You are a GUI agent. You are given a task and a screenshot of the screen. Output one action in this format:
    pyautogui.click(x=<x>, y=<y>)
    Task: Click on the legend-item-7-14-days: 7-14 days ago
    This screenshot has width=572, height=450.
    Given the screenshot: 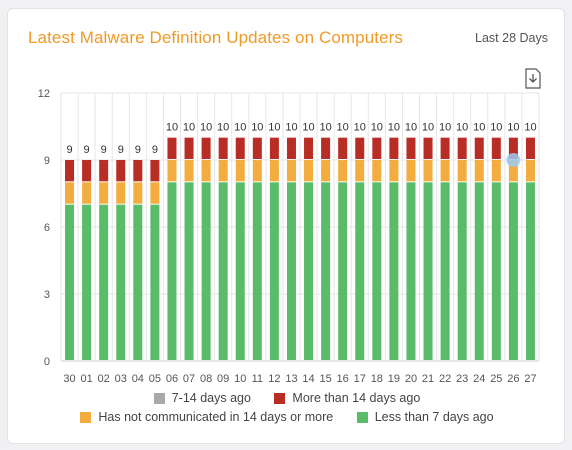 What is the action you would take?
    pyautogui.click(x=202, y=398)
    